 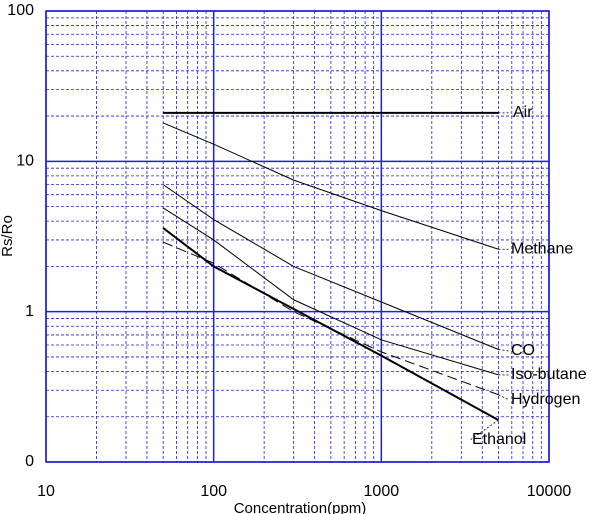 I want to click on x-tick-label: 10000, so click(x=549, y=491).